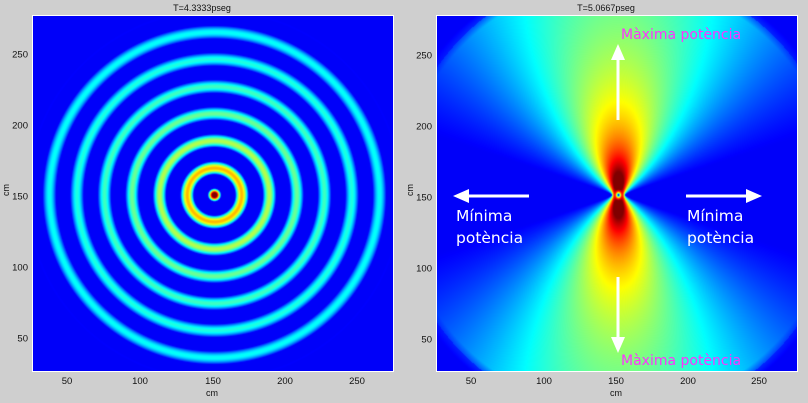 This screenshot has height=403, width=808. What do you see at coordinates (491, 196) in the screenshot?
I see `arrow-left-icon` at bounding box center [491, 196].